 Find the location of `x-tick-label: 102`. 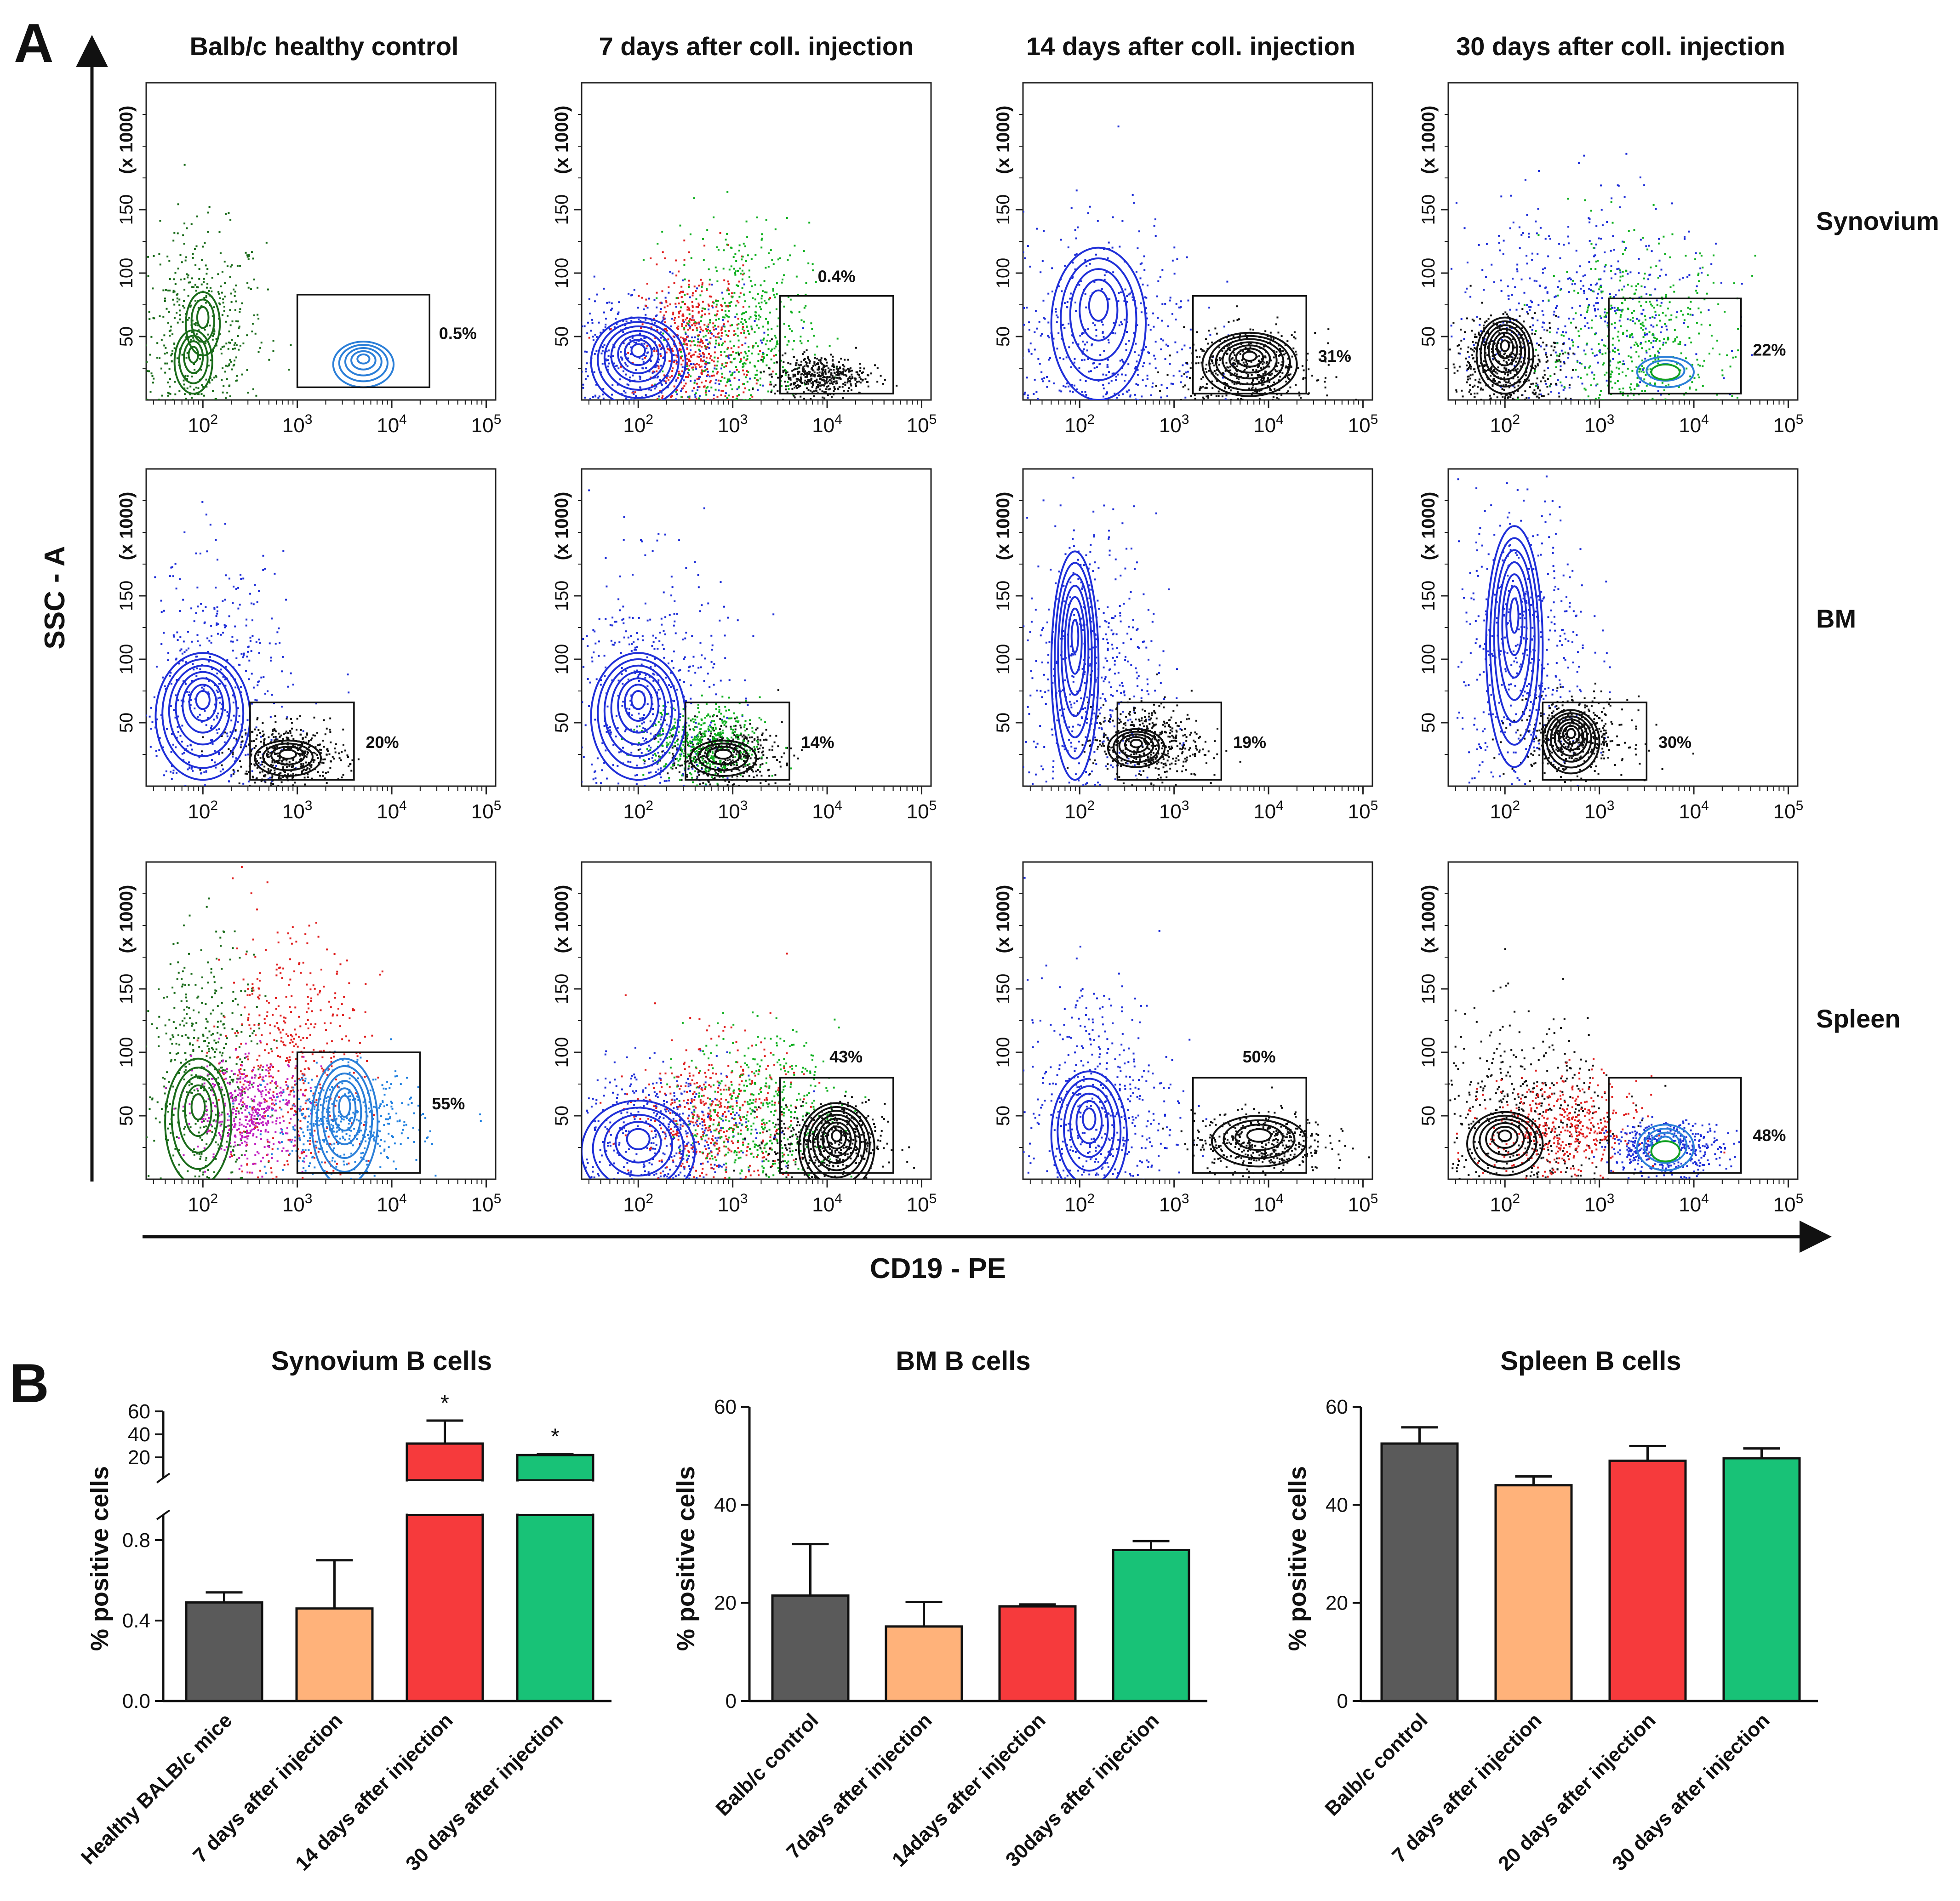

x-tick-label: 102 is located at coordinates (203, 424).